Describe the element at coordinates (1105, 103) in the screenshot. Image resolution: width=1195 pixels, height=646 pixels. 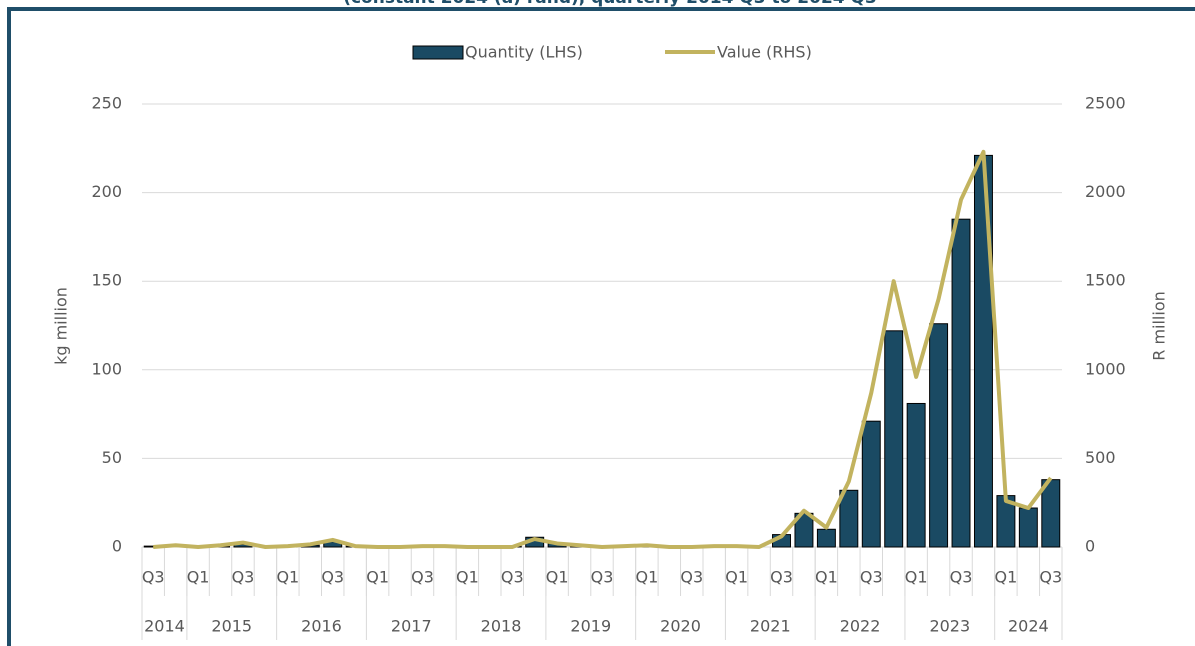
I see `y2-tick-label: 2500` at that location.